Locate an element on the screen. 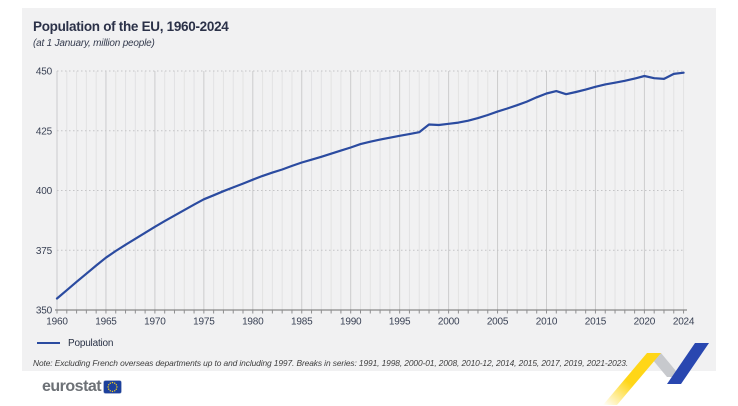 The width and height of the screenshot is (738, 406). y-axis-label: 425 is located at coordinates (44, 131).